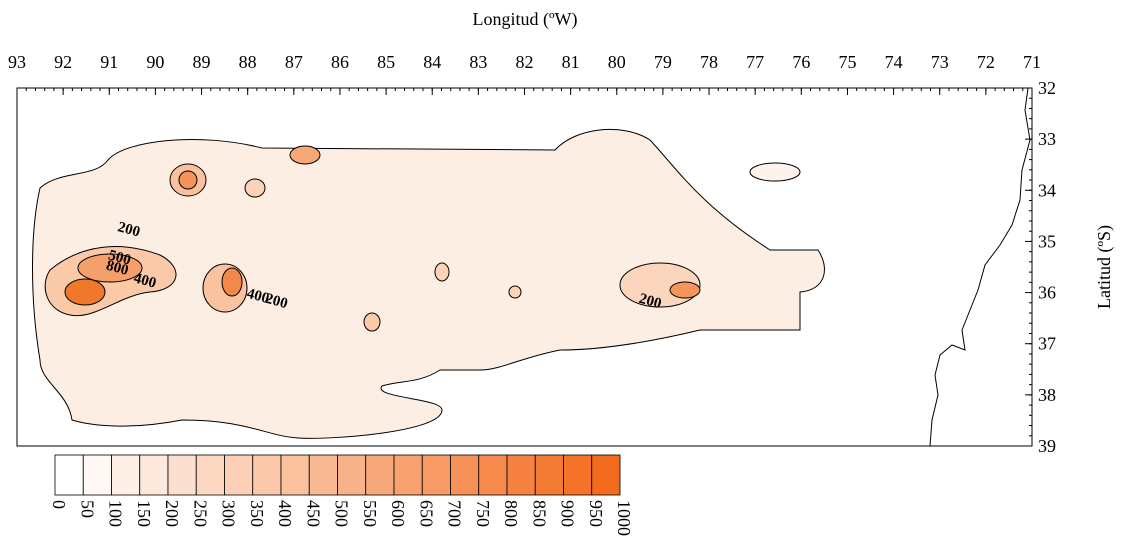 The width and height of the screenshot is (1125, 548). I want to click on y-tick-label: 39, so click(1047, 446).